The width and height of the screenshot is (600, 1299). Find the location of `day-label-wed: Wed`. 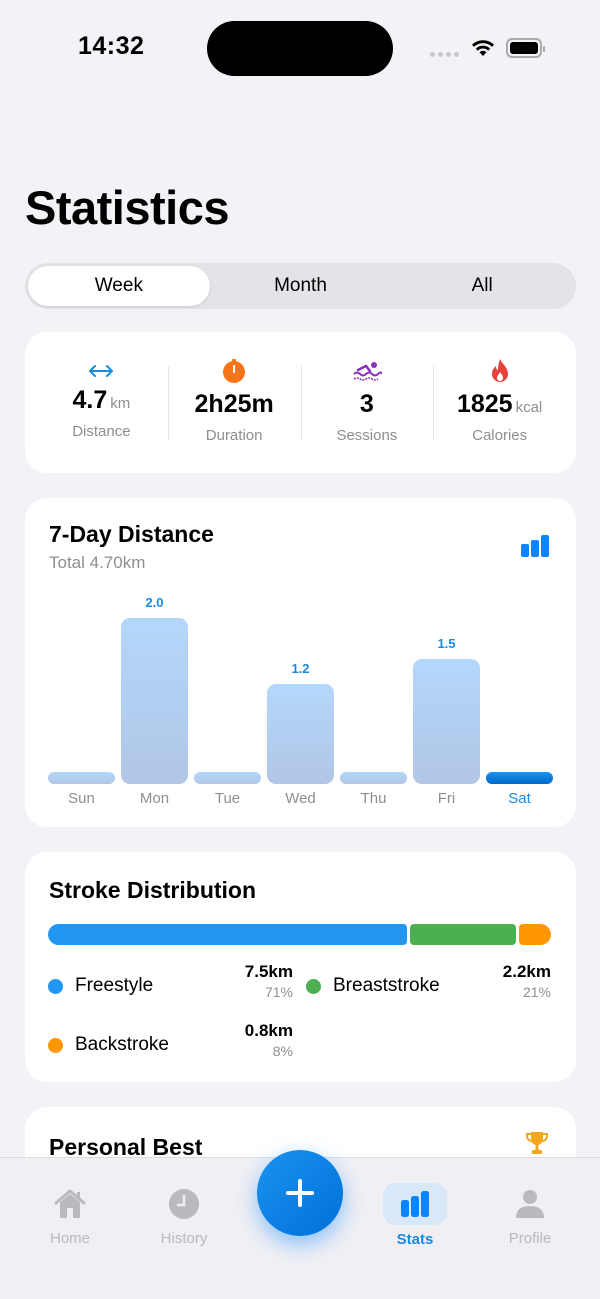

day-label-wed: Wed is located at coordinates (300, 798).